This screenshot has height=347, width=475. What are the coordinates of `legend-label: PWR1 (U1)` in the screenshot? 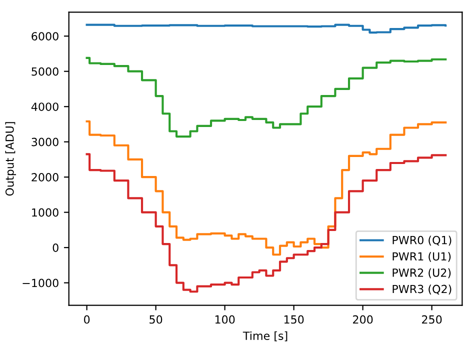 It's located at (421, 257).